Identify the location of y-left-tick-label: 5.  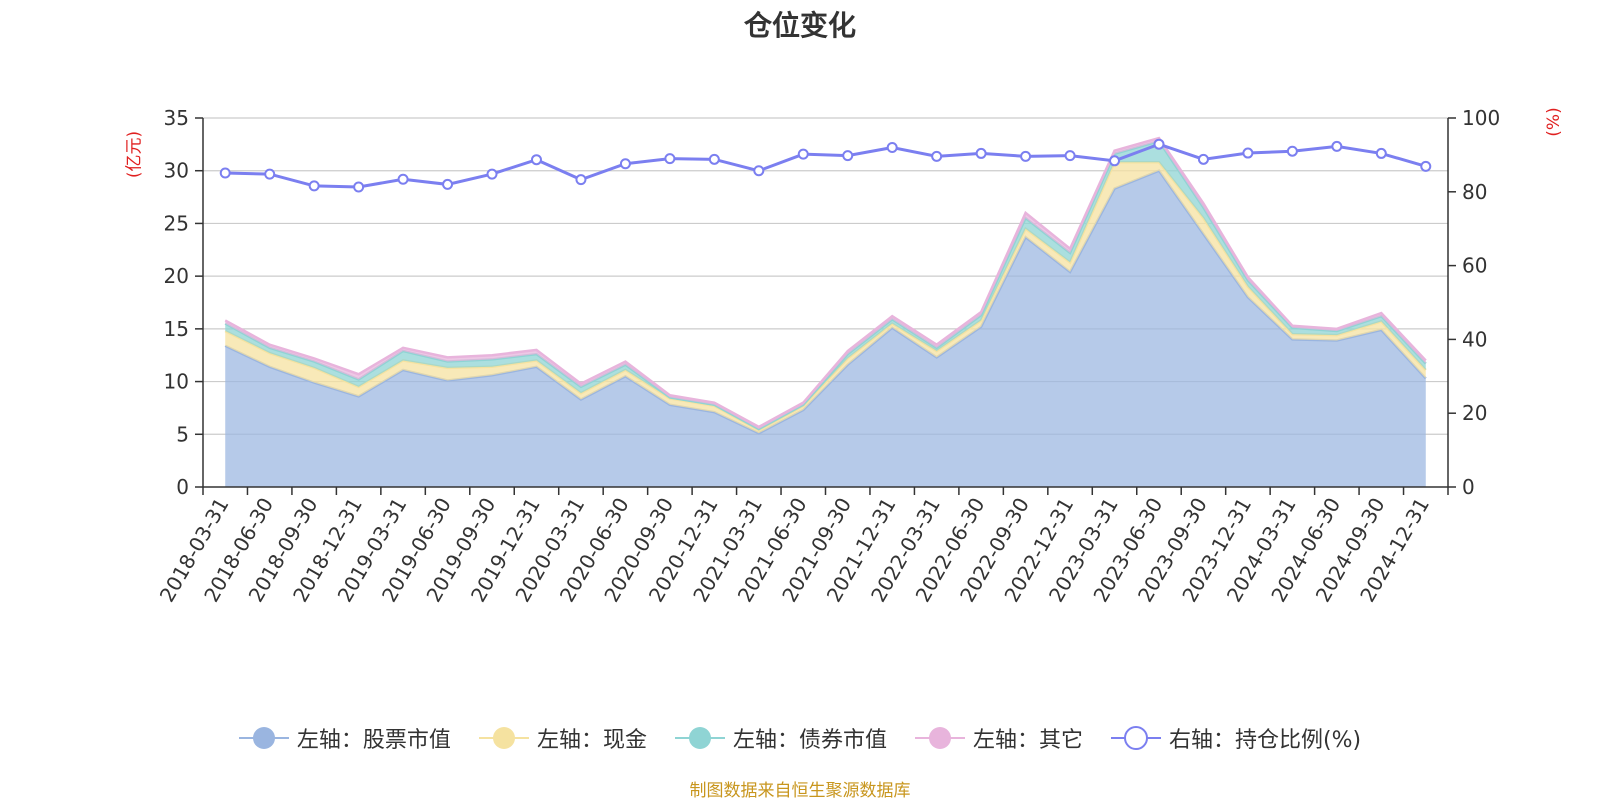
(182, 434).